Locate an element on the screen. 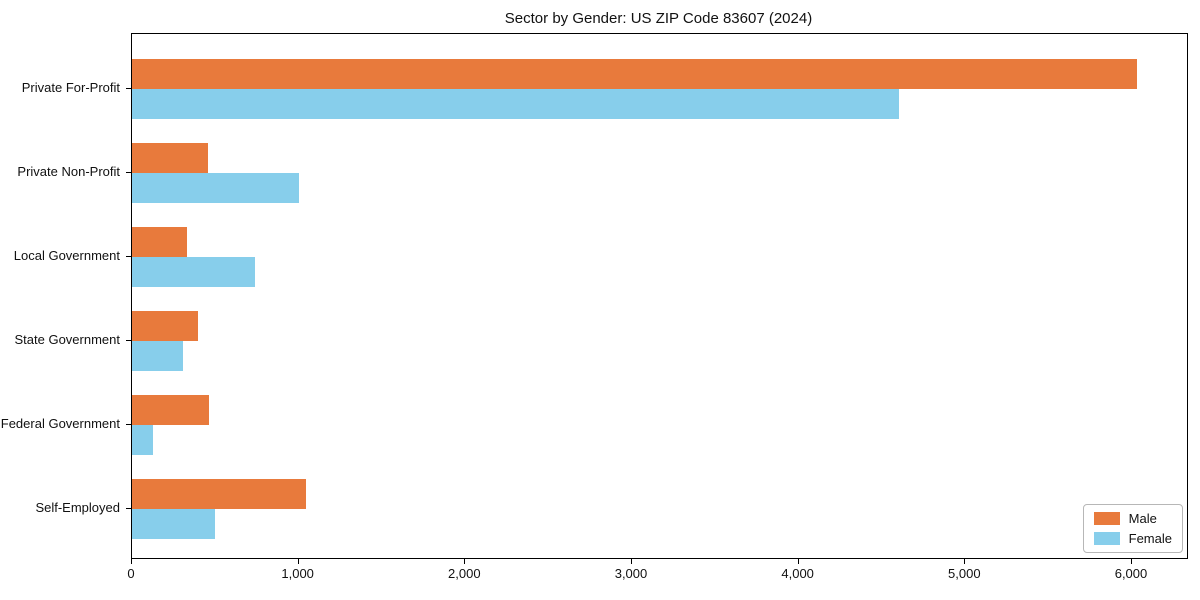  female-series-swatch is located at coordinates (1106, 538).